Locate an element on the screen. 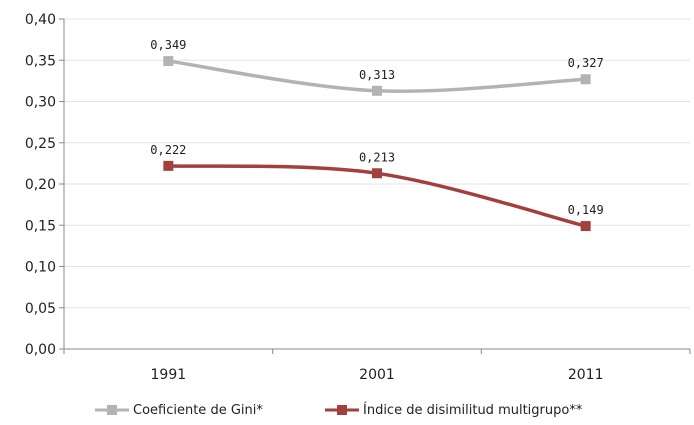 The image size is (694, 425). legend-label: Coeficiente de Gini* is located at coordinates (198, 410).